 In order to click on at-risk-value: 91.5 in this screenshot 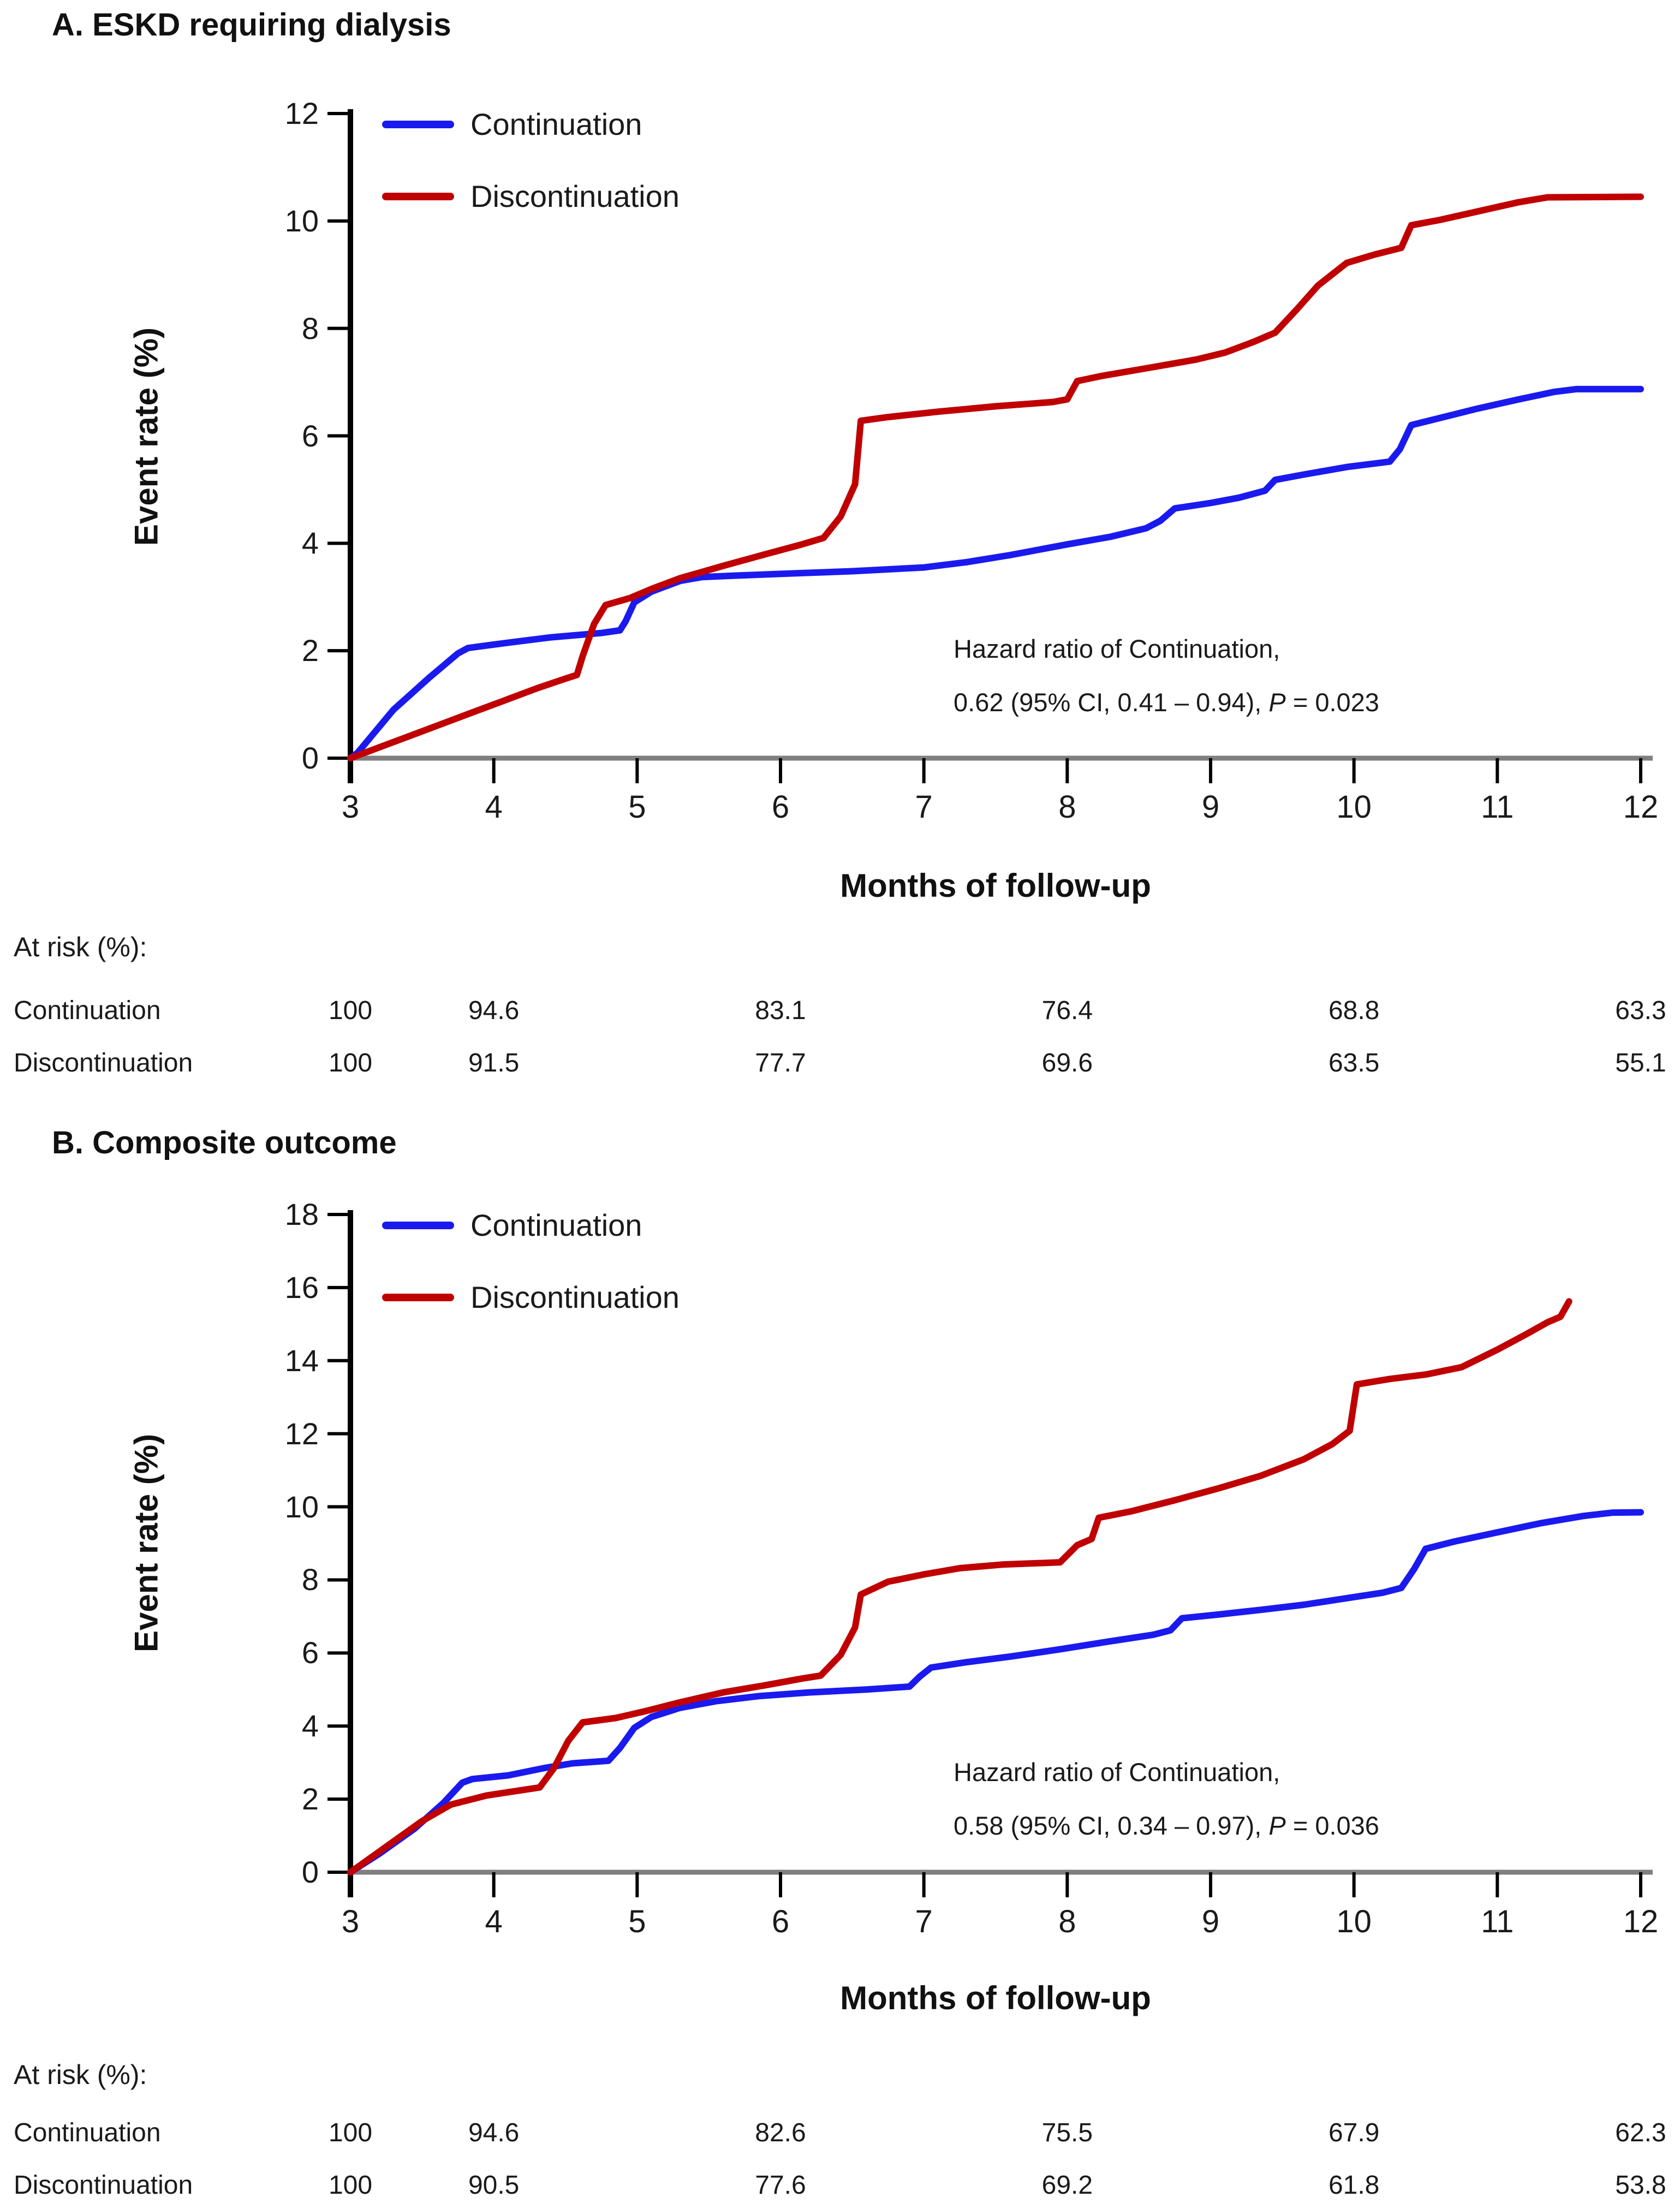, I will do `click(494, 1063)`.